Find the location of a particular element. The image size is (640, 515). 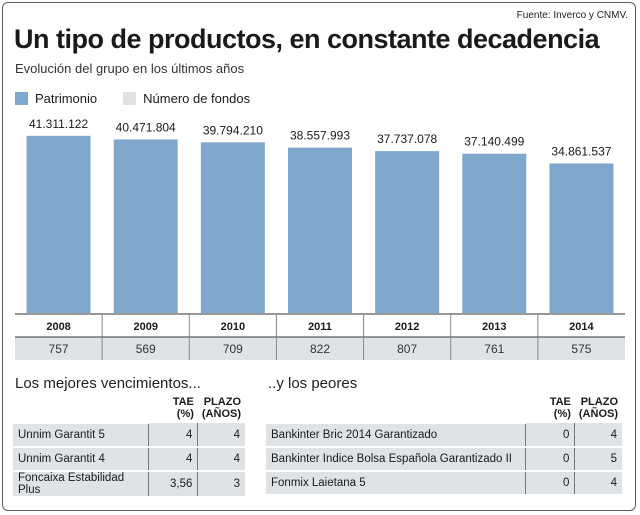

bar-2008 is located at coordinates (58, 224).